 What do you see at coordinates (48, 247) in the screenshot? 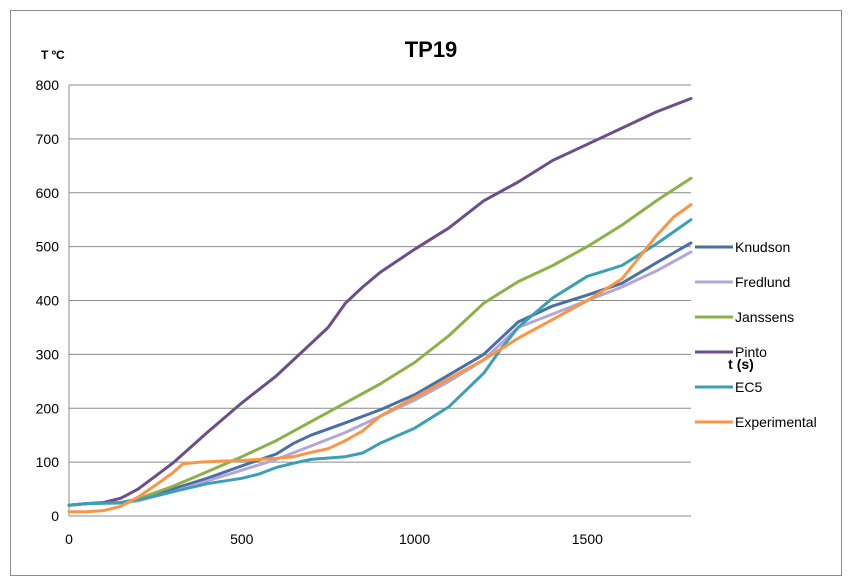
I see `y-tick-label: 500` at bounding box center [48, 247].